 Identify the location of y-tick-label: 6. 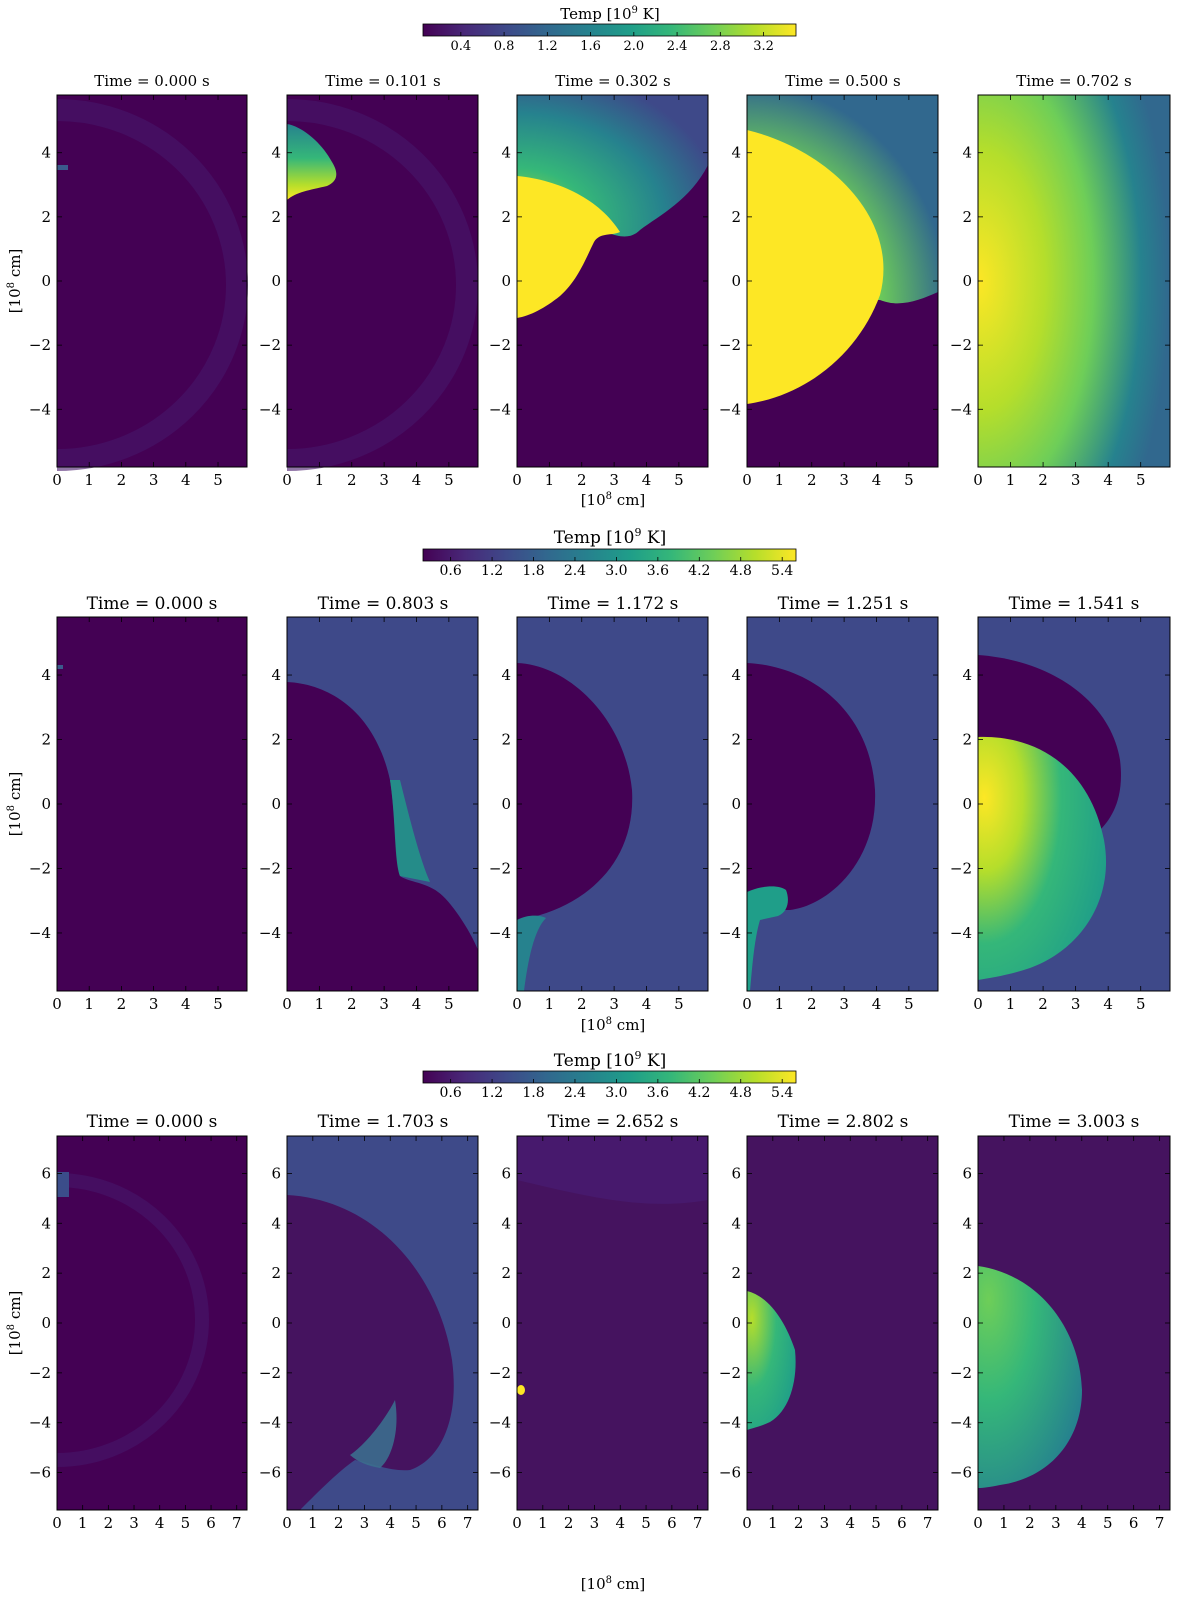
(276, 1173).